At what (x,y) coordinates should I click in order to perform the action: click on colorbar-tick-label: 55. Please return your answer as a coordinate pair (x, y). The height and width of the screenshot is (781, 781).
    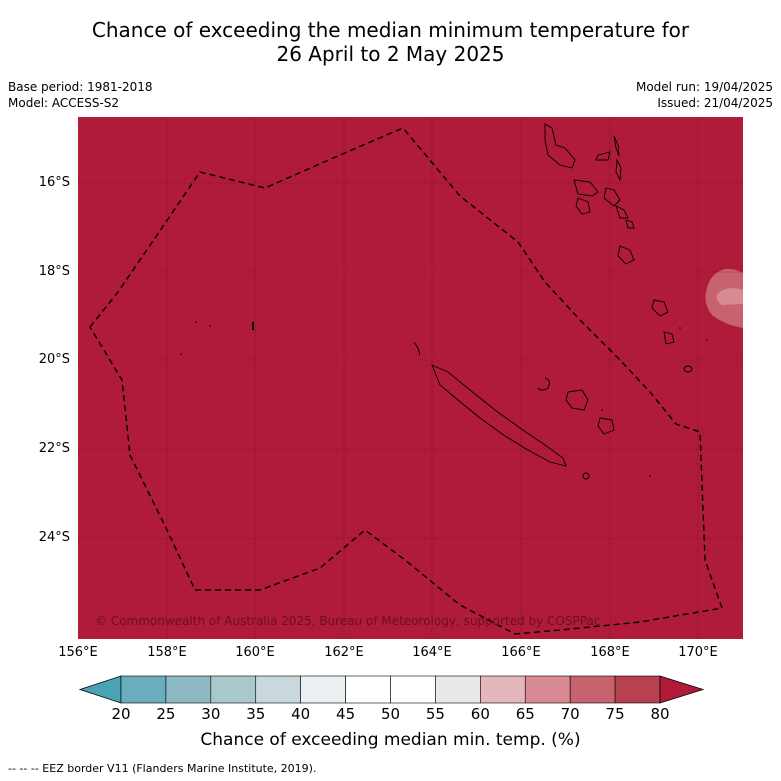
    Looking at the image, I should click on (435, 714).